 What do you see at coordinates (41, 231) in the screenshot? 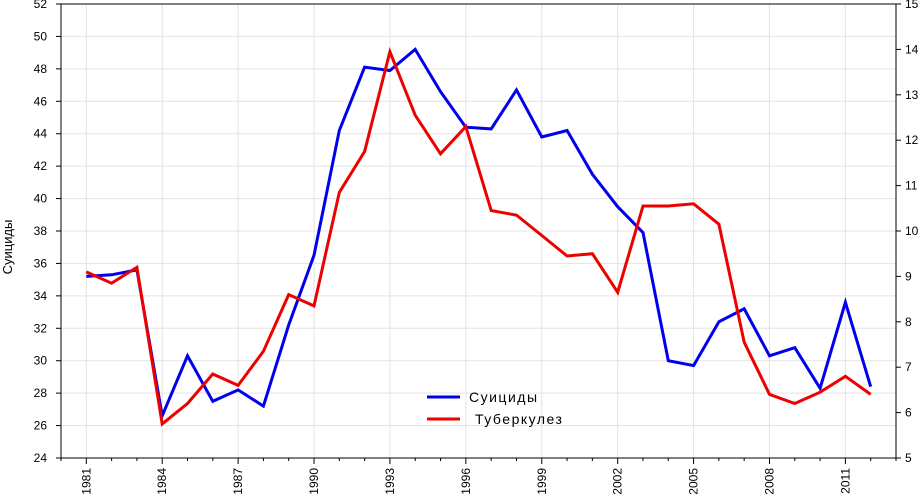
I see `y-tick-label: 38` at bounding box center [41, 231].